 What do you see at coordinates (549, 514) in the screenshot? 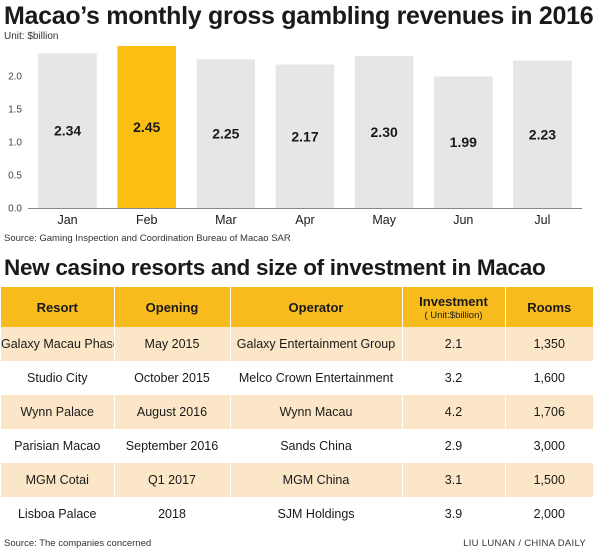
I see `cell-rooms: 2,000` at bounding box center [549, 514].